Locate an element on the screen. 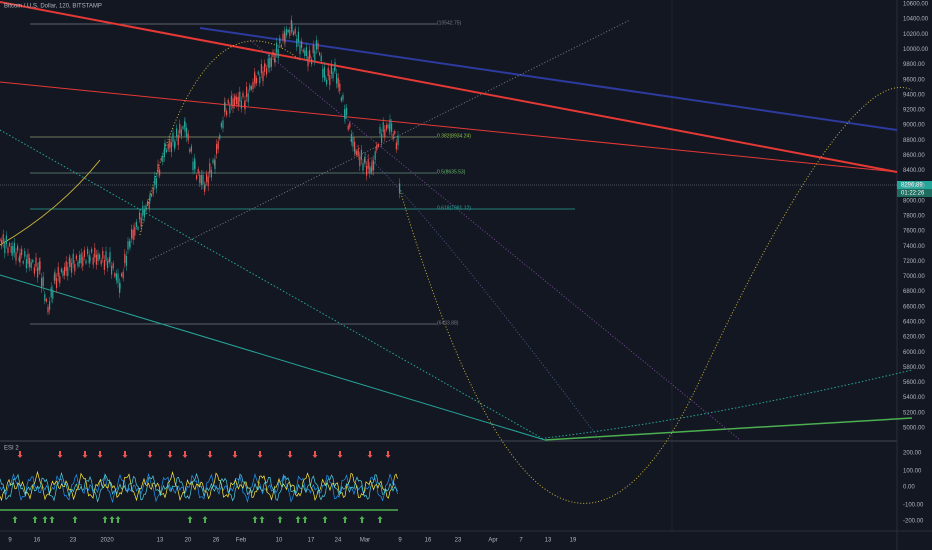 The image size is (932, 550). oscillator-line is located at coordinates (199, 487).